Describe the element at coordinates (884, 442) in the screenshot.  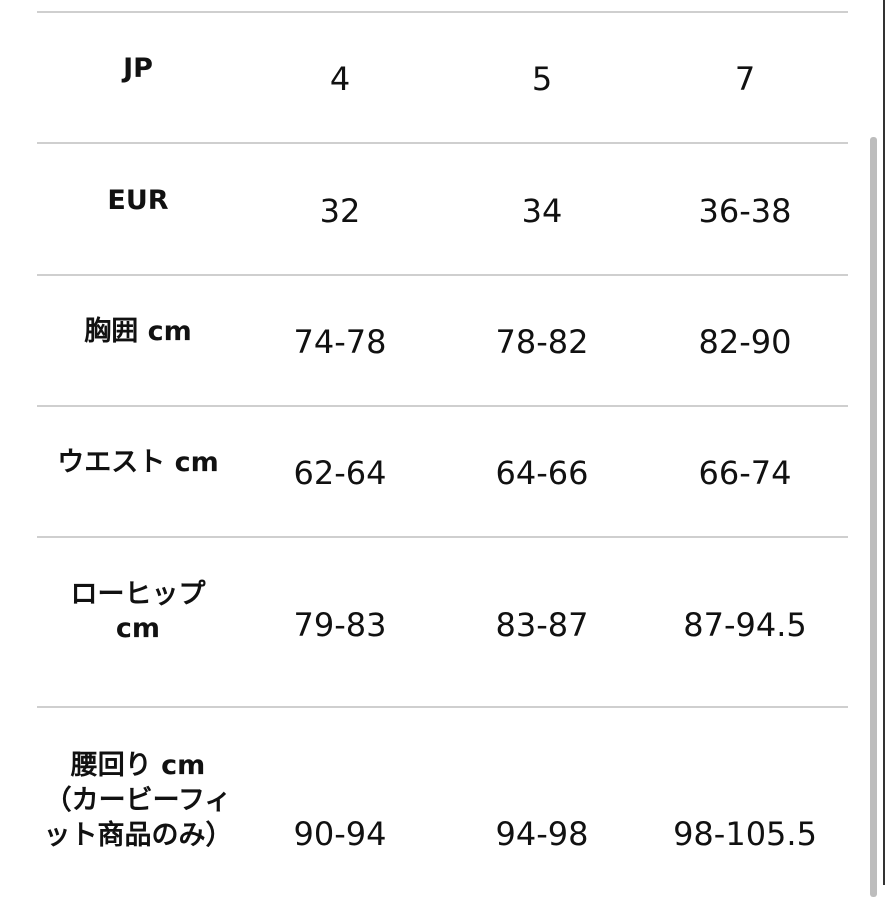
I see `window-edge` at that location.